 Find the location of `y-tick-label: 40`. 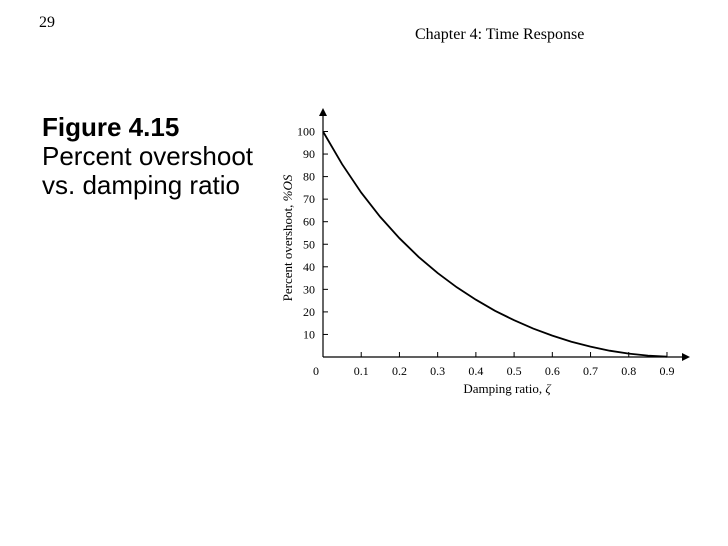

y-tick-label: 40 is located at coordinates (309, 267).